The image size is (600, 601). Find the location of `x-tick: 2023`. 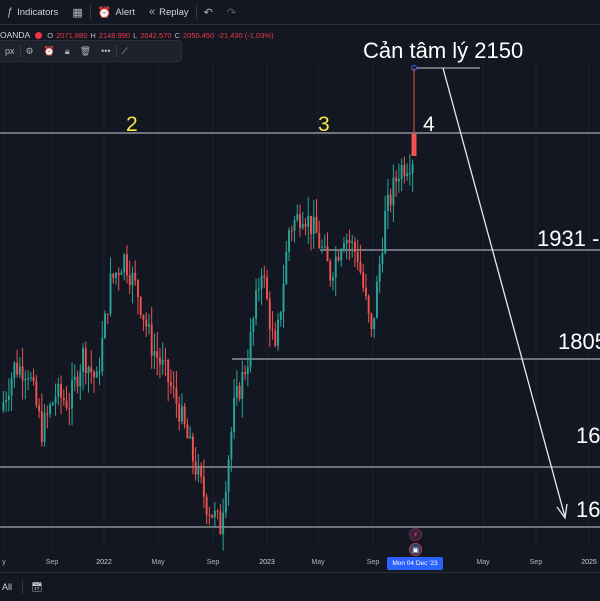

x-tick: 2023 is located at coordinates (267, 562).